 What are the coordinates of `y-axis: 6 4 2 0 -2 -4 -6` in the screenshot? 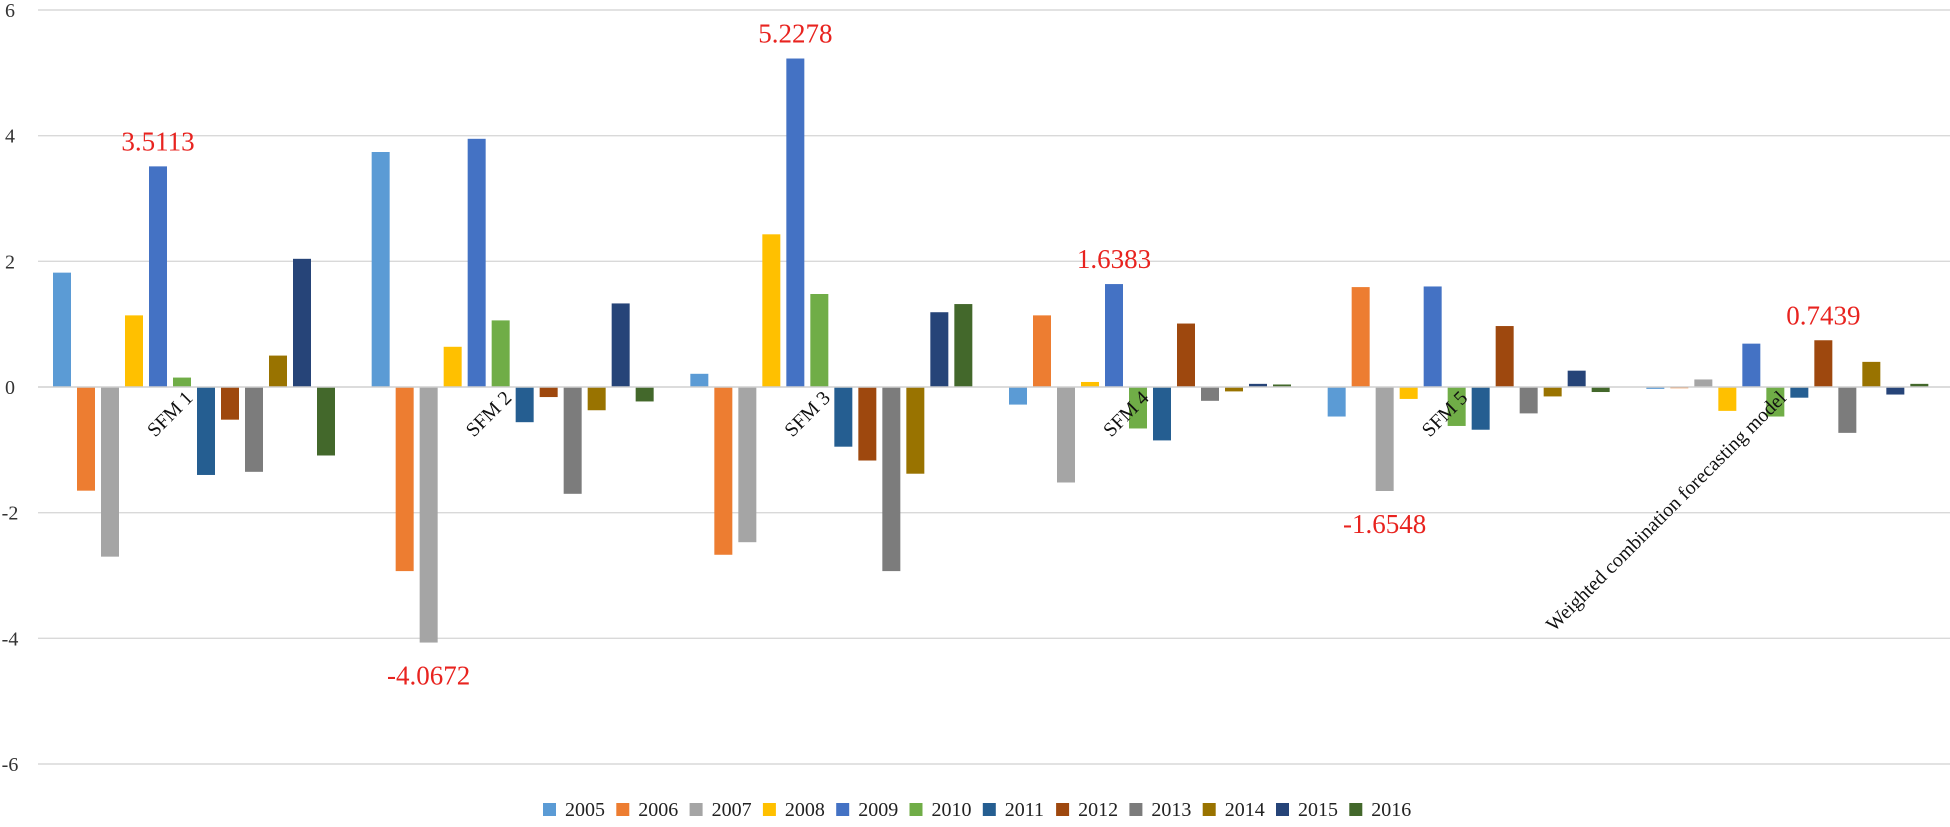 It's located at (10, 388).